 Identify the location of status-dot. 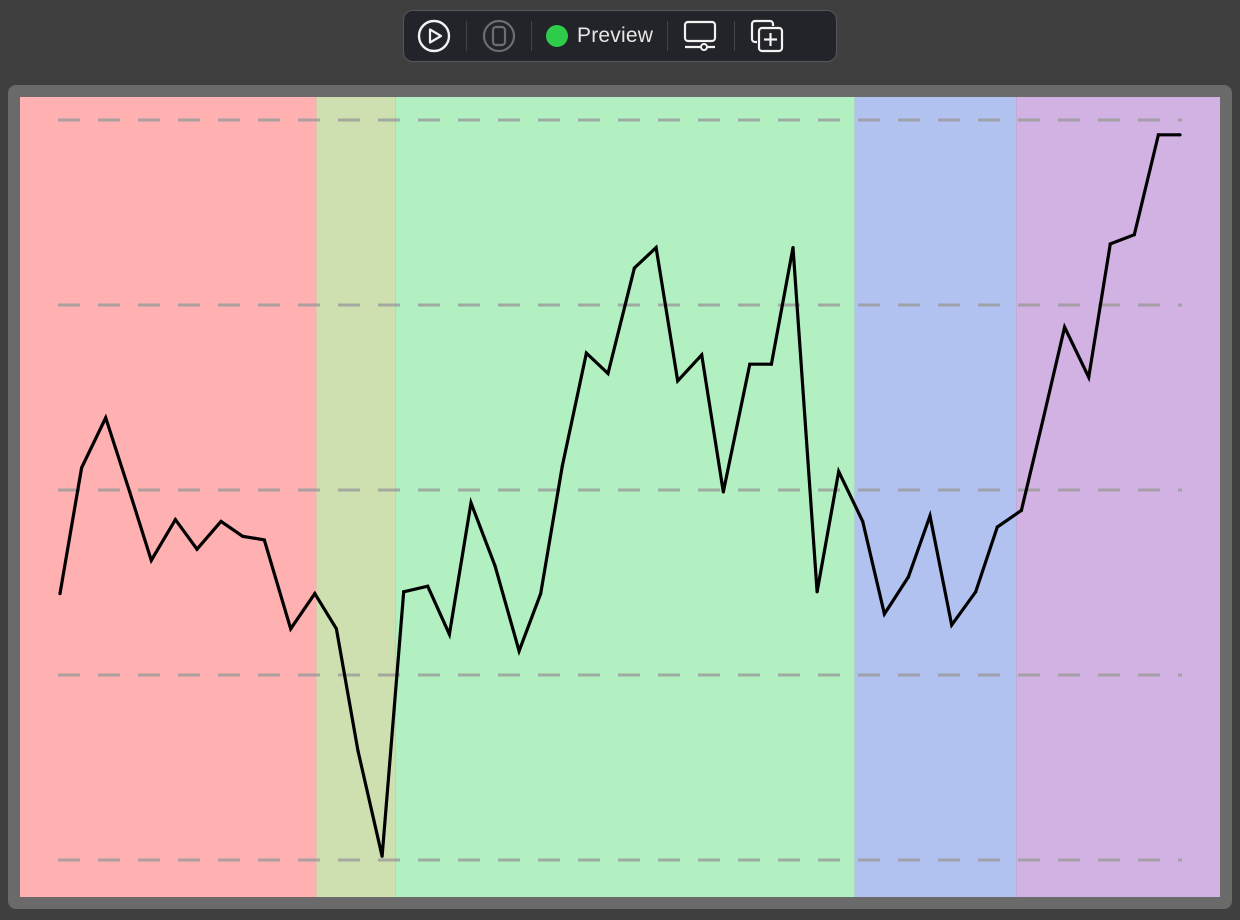
(557, 36).